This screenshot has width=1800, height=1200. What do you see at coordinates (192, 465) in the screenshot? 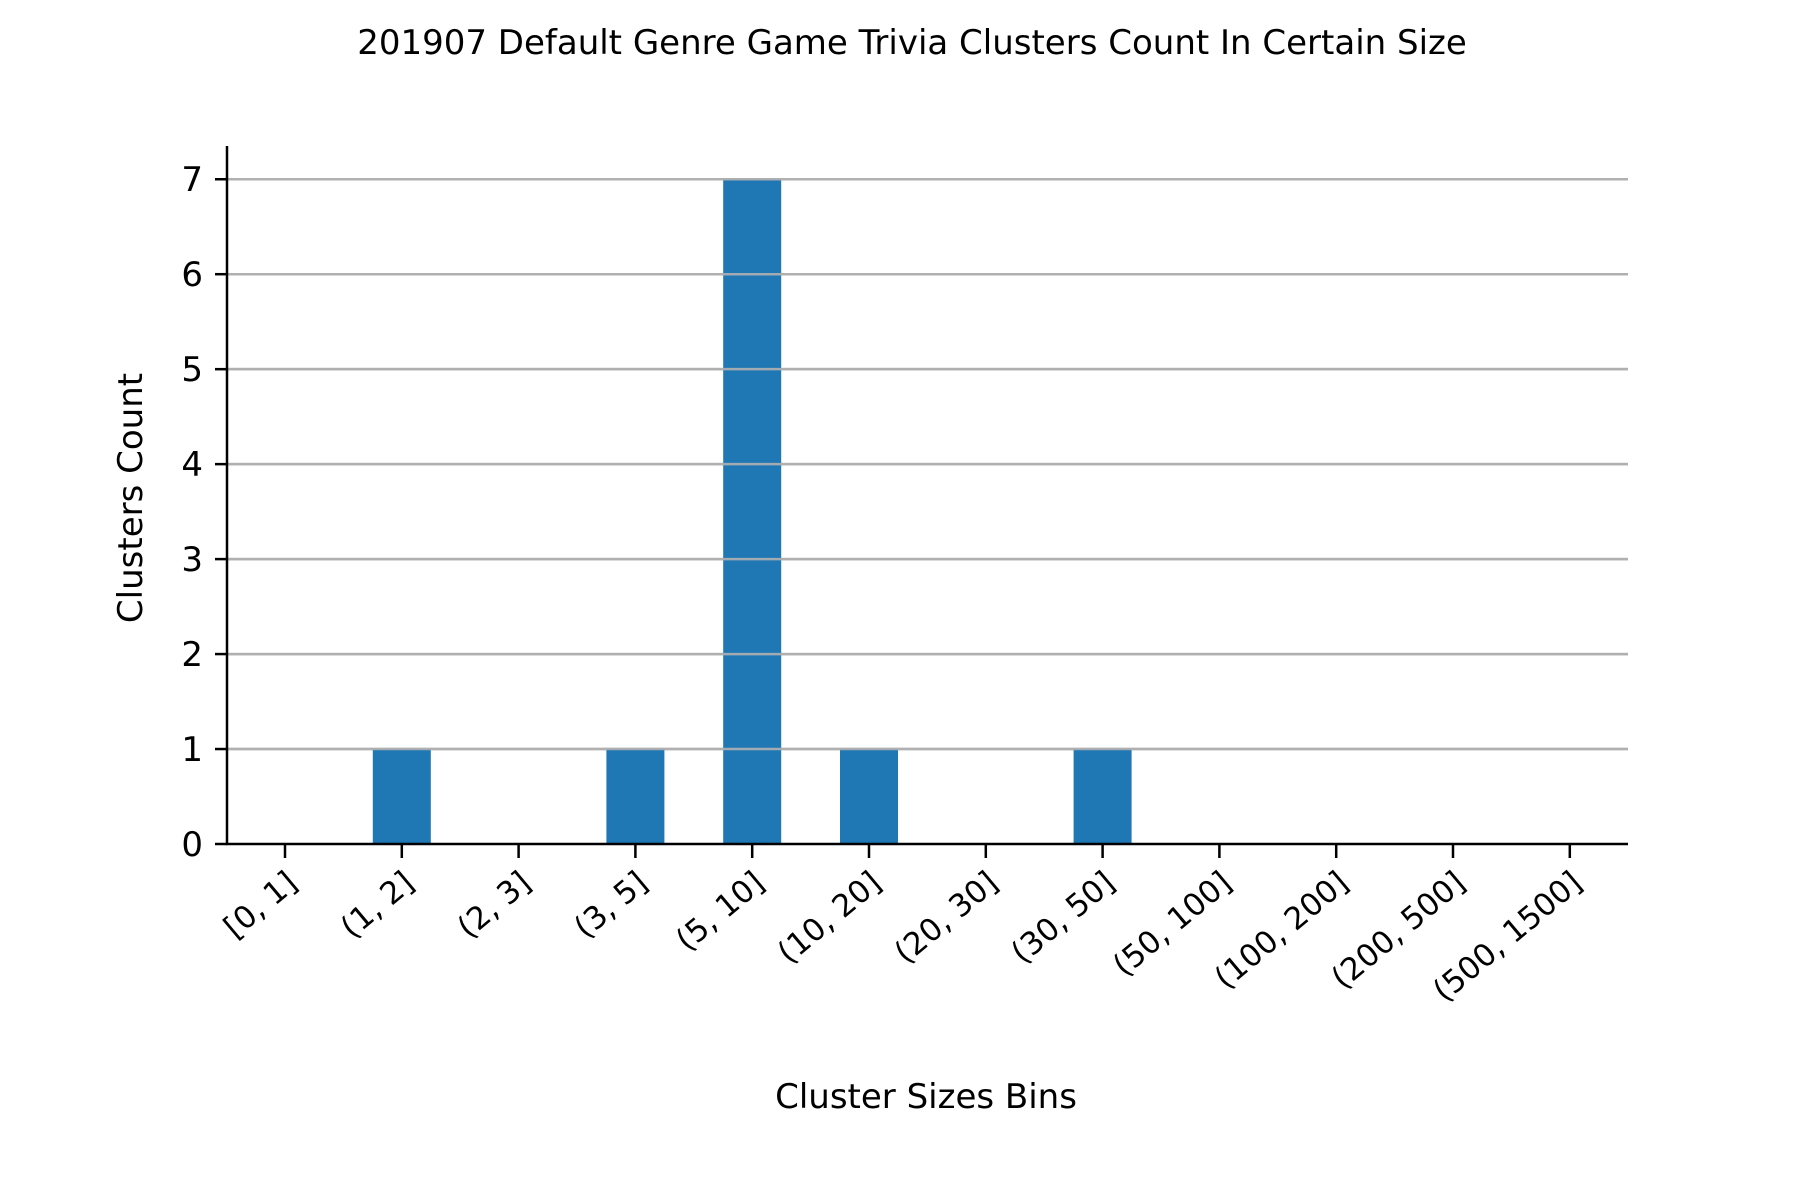
I see `y-tick-label-4: 4` at bounding box center [192, 465].